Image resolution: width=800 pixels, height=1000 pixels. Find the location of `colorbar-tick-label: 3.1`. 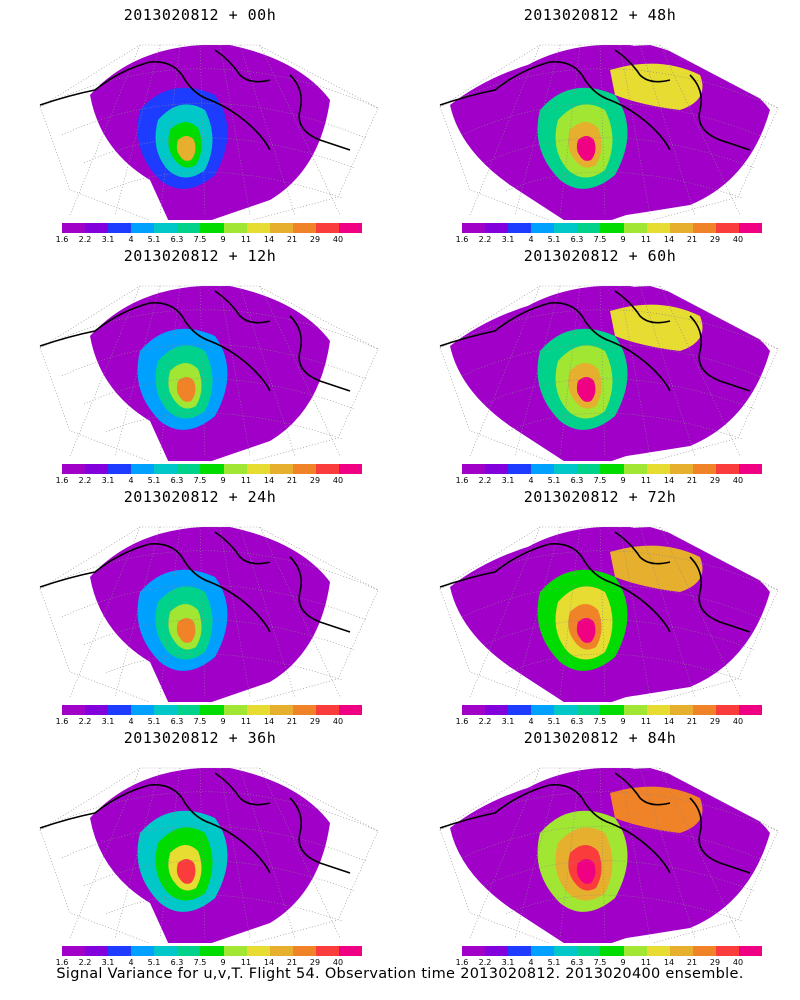

colorbar-tick-label: 3.1 is located at coordinates (508, 480).